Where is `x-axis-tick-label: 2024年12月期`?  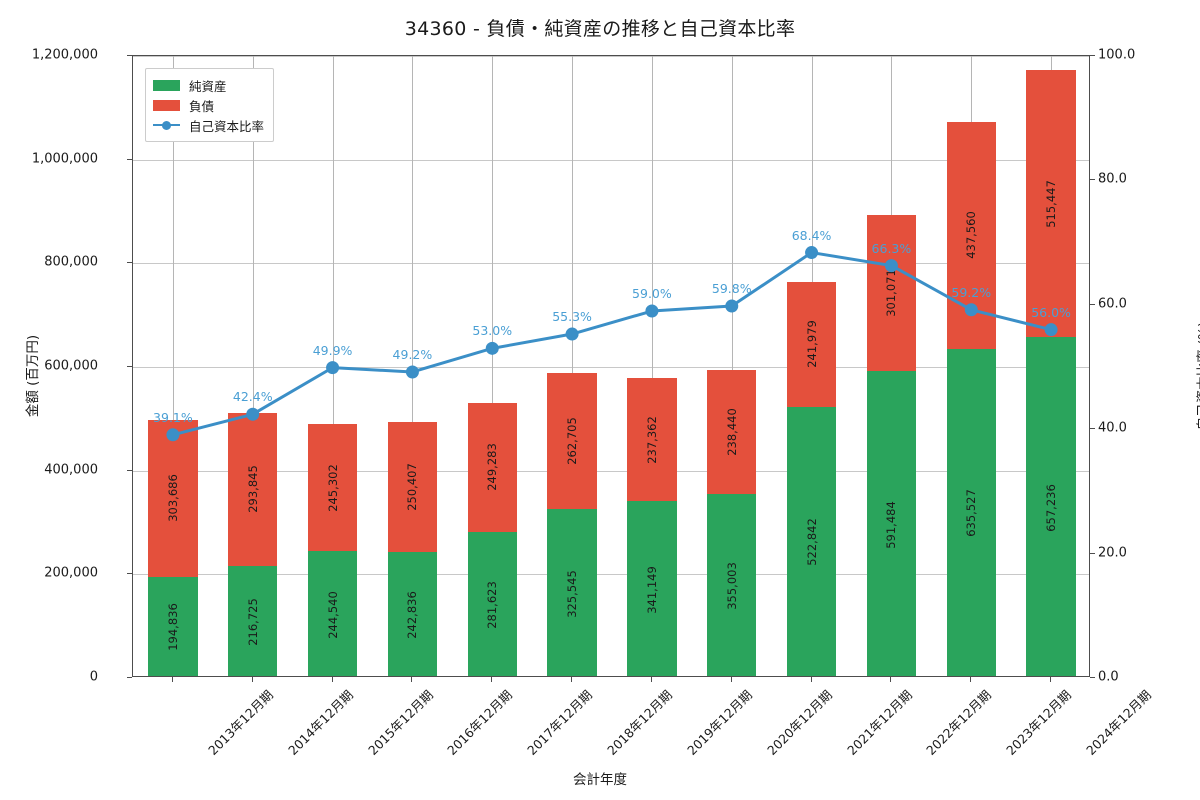
x-axis-tick-label: 2024年12月期 is located at coordinates (1119, 722).